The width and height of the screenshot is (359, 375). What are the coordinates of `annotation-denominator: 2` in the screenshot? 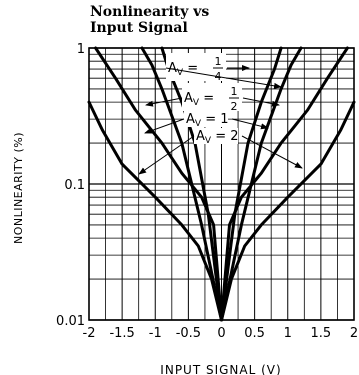 It's located at (234, 106).